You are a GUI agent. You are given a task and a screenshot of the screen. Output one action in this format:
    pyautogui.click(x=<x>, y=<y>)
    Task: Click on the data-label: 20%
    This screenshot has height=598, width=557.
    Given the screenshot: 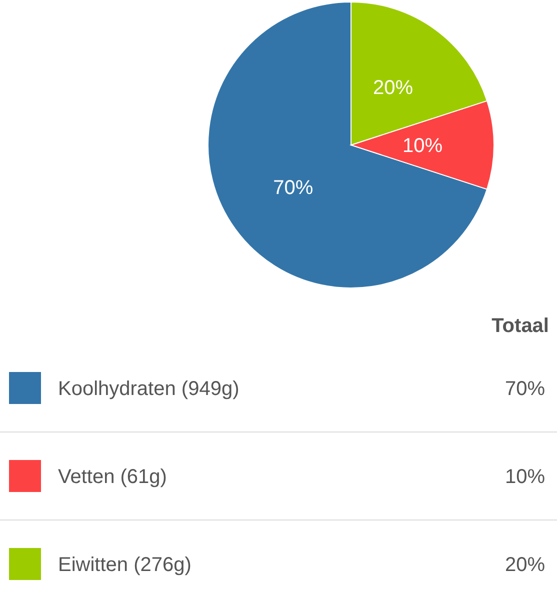 What is the action you would take?
    pyautogui.click(x=393, y=88)
    